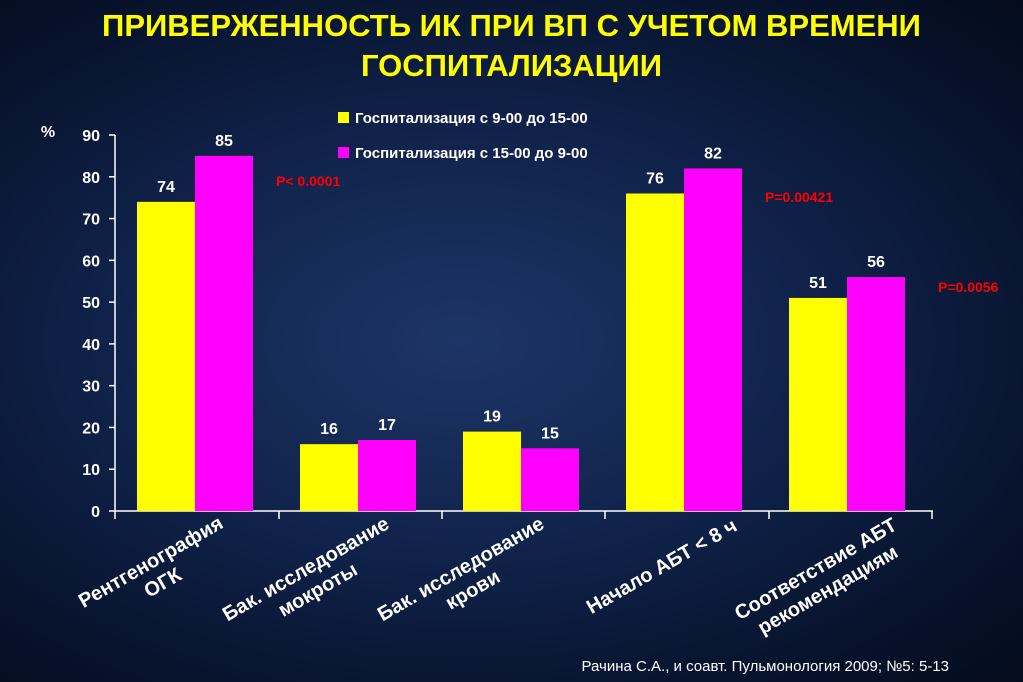  Describe the element at coordinates (387, 425) in the screenshot. I see `data-label: 17` at that location.